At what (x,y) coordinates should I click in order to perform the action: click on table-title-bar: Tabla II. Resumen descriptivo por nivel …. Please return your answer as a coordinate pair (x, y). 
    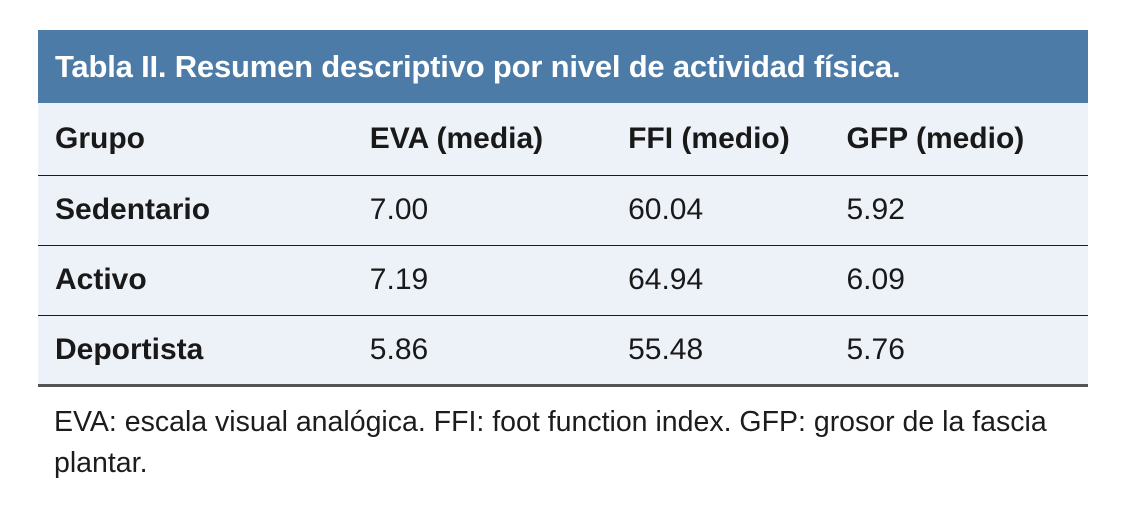
    Looking at the image, I should click on (563, 66).